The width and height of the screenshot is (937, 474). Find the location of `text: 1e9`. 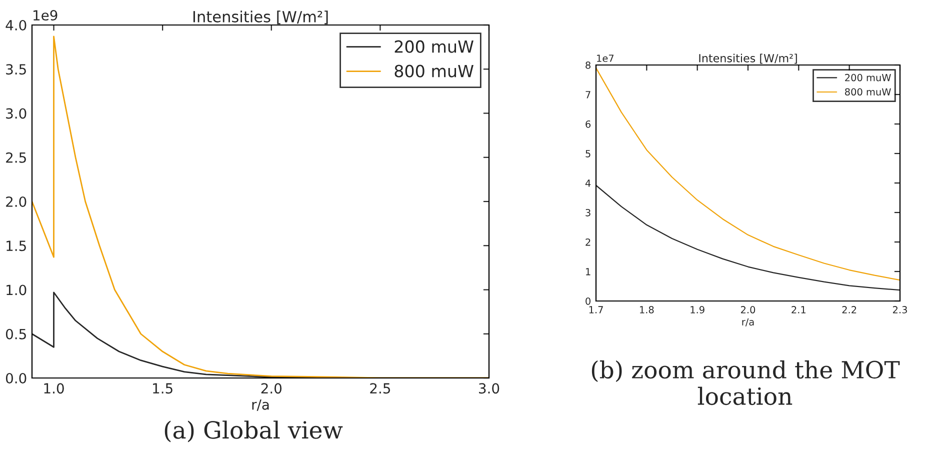

text: 1e9 is located at coordinates (46, 15).